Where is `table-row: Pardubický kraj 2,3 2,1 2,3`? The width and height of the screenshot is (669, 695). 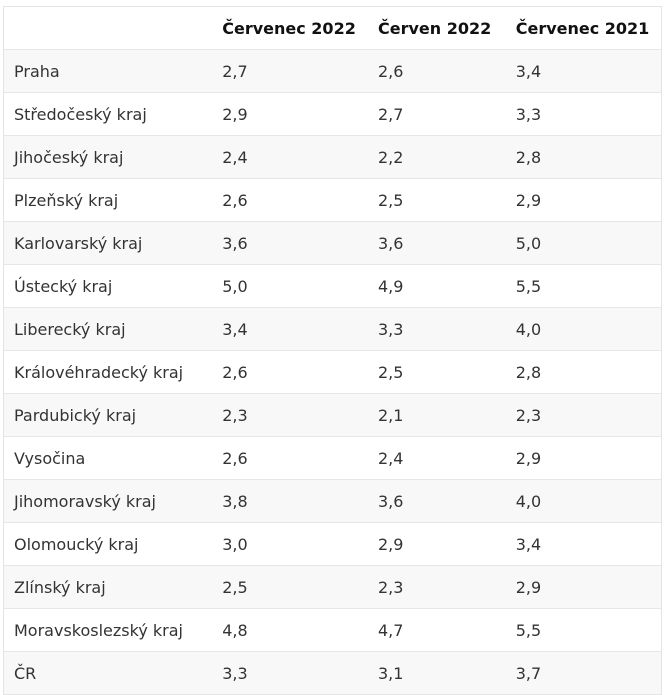 table-row: Pardubický kraj 2,3 2,1 2,3 is located at coordinates (332, 415).